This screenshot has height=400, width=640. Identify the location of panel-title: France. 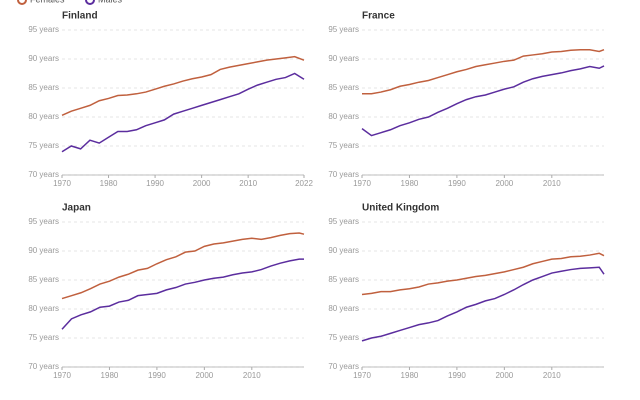
(378, 16).